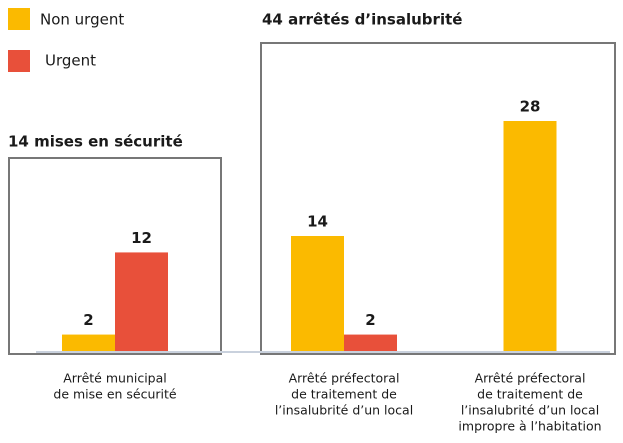 The height and width of the screenshot is (443, 623). Describe the element at coordinates (141, 238) in the screenshot. I see `value-label: 12` at that location.